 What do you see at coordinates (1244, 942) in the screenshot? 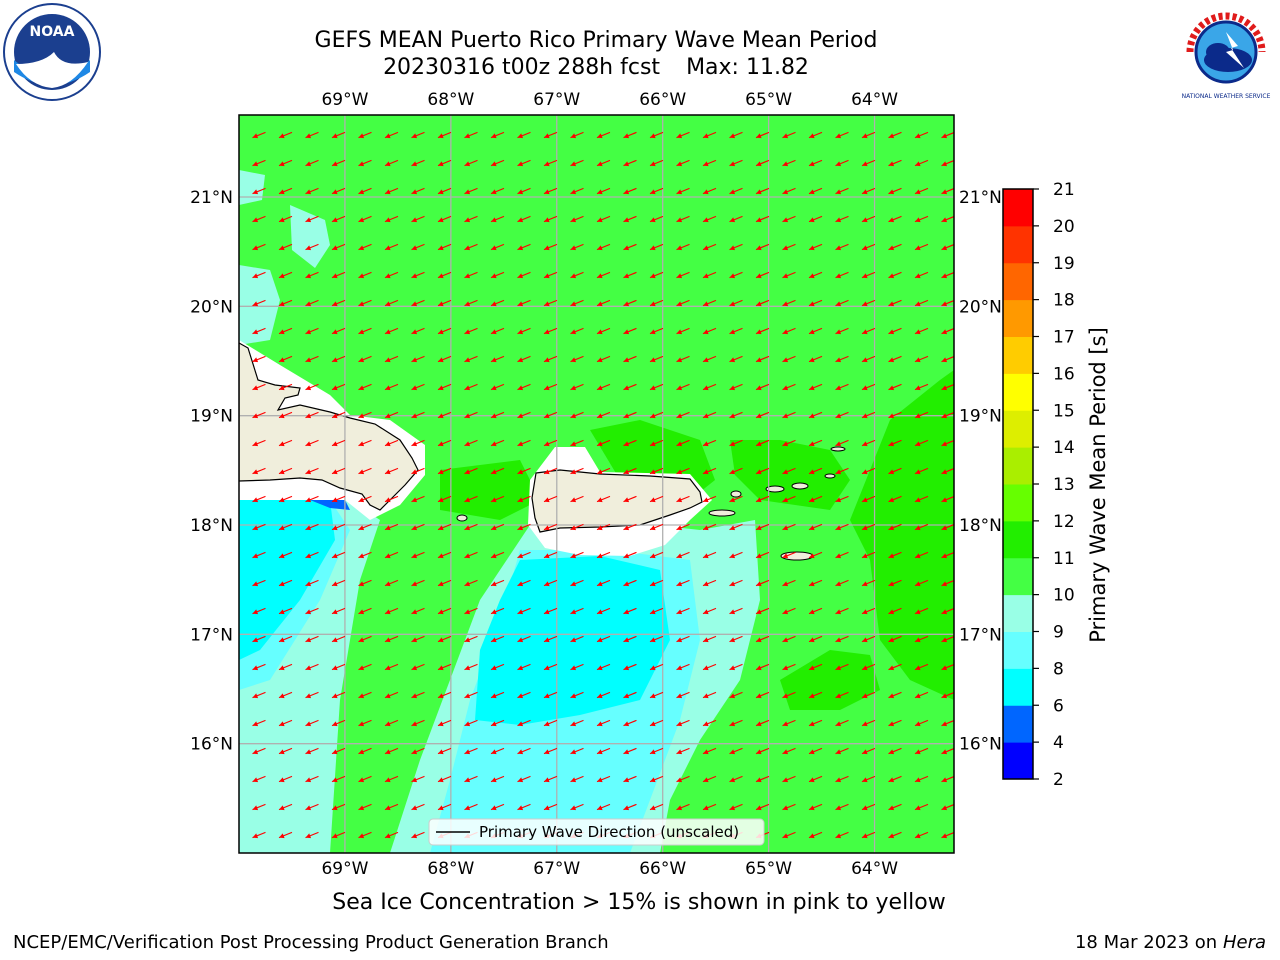
I see `footer-machine: Hera` at bounding box center [1244, 942].